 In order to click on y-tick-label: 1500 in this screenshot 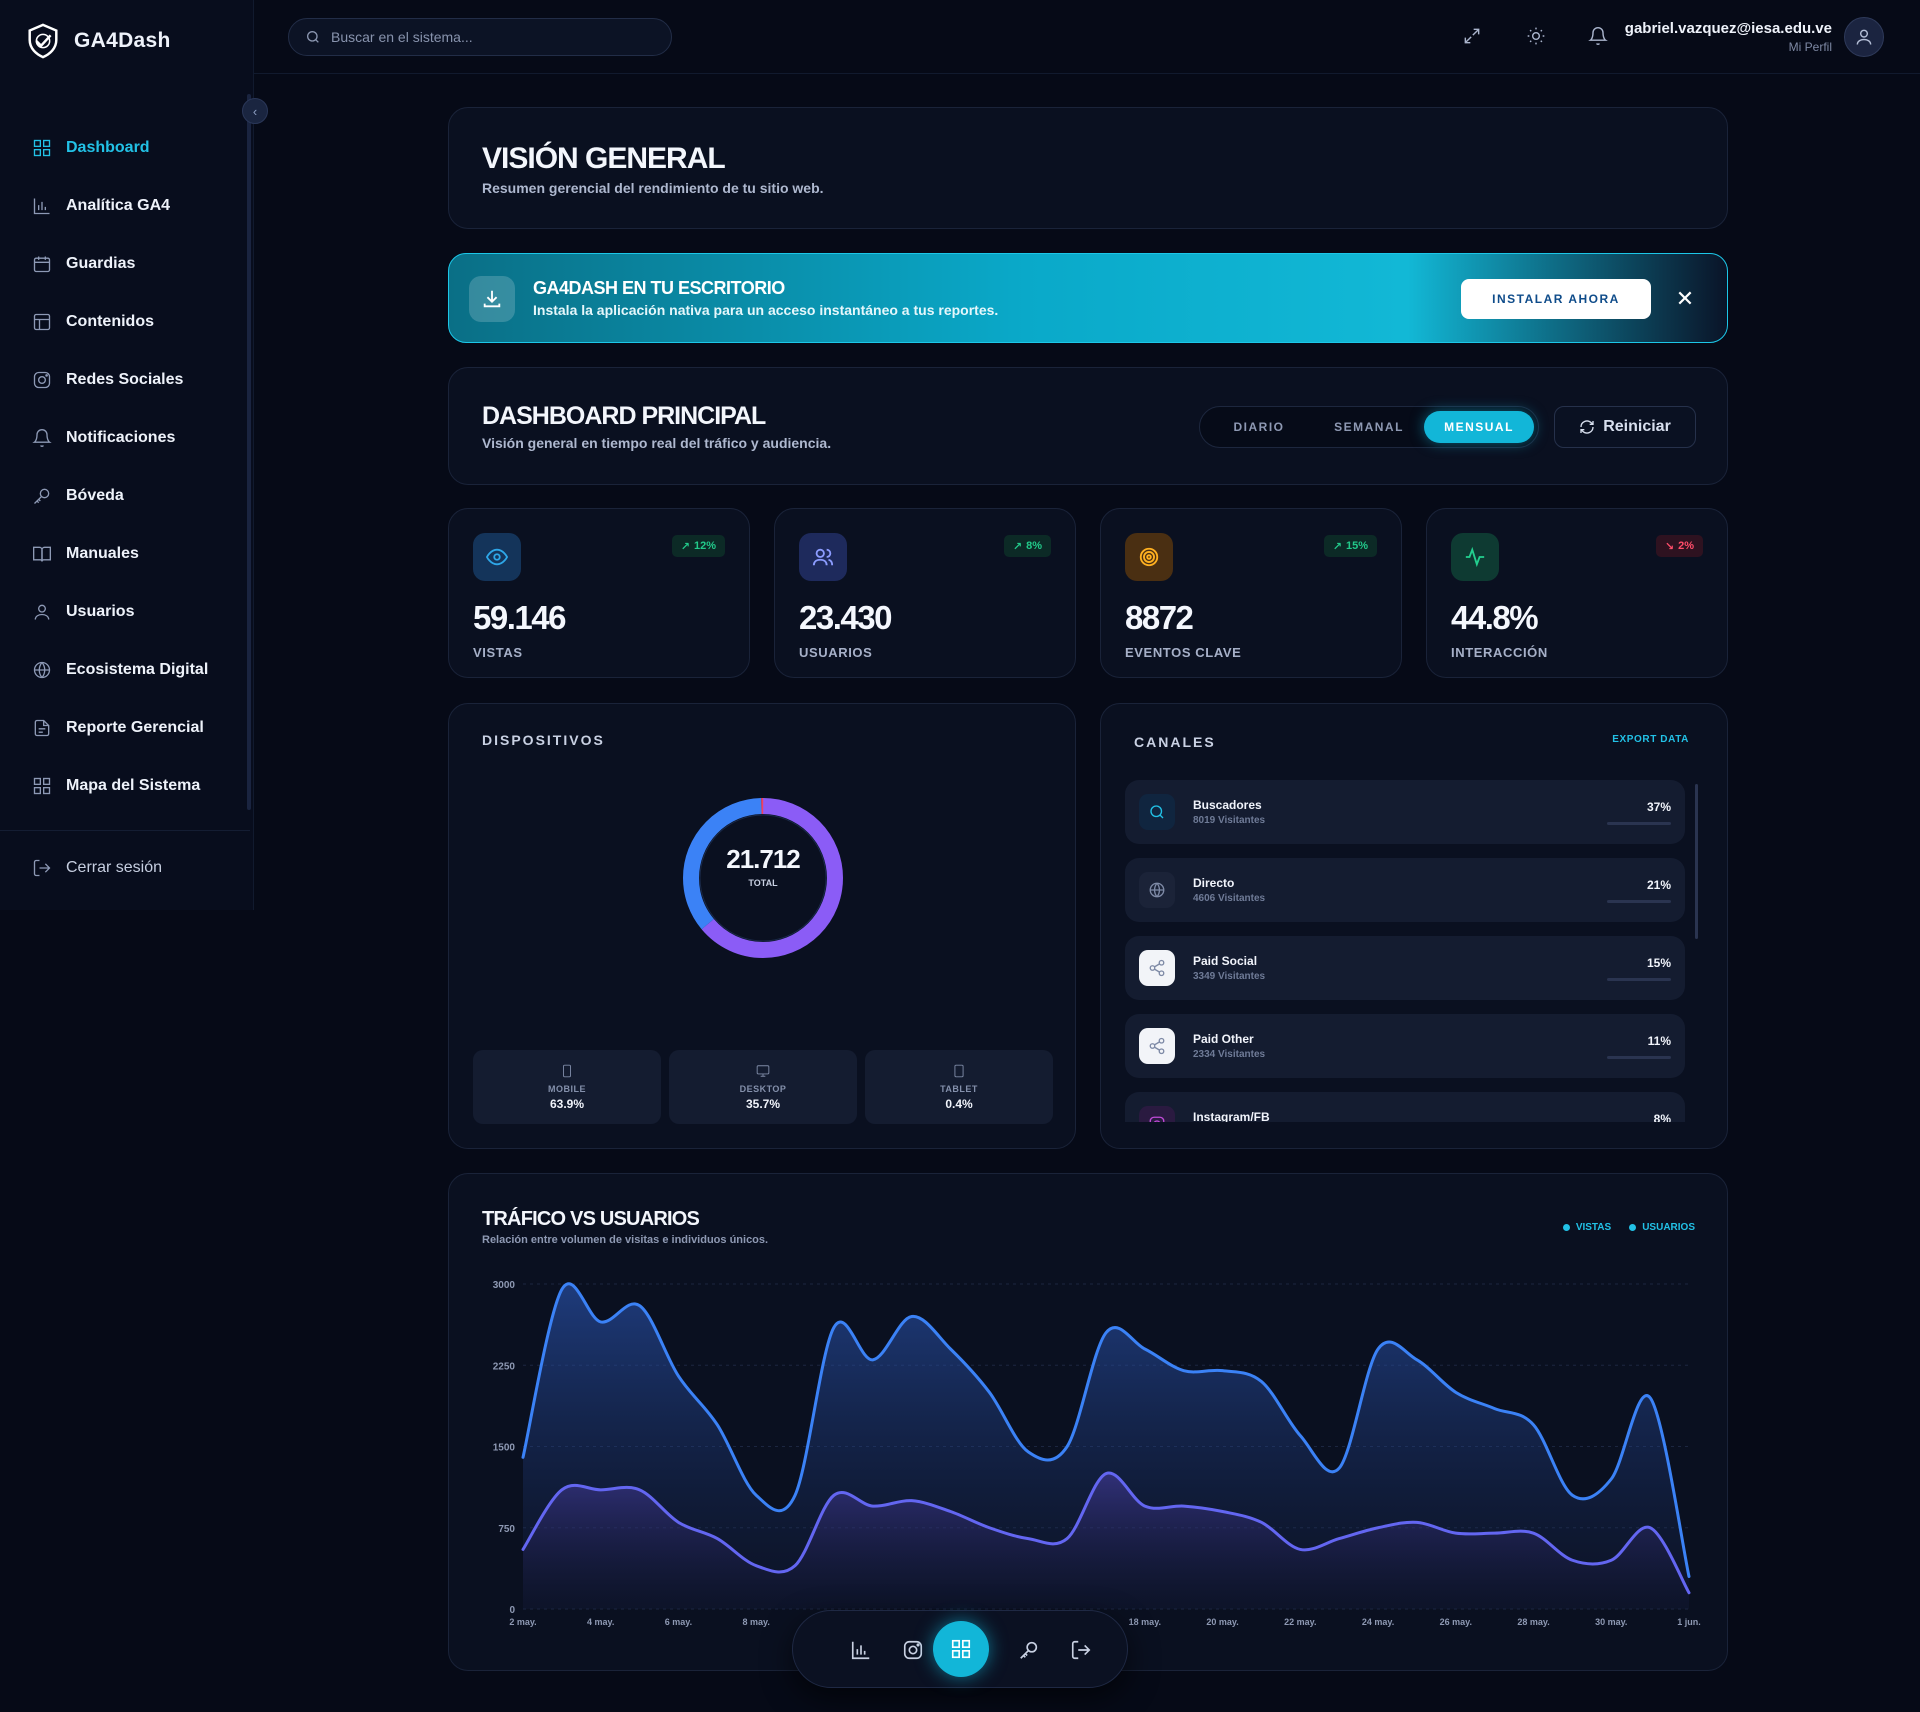, I will do `click(504, 1448)`.